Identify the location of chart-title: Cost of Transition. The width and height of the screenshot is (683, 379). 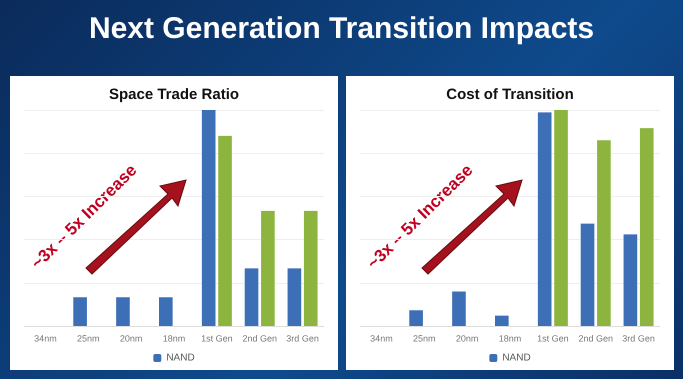
(510, 94).